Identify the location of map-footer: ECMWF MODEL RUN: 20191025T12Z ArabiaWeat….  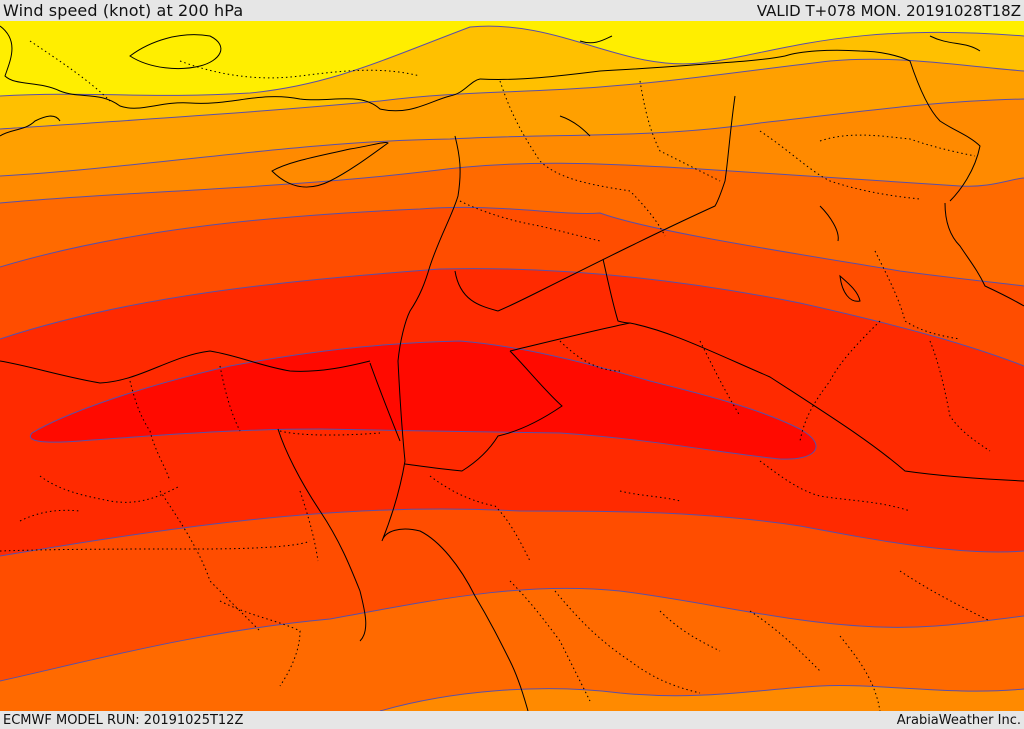
(512, 720).